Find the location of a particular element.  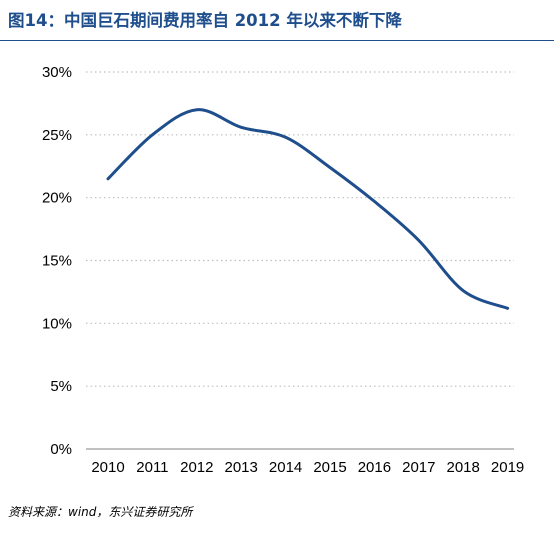

x-tick-label: 2013 is located at coordinates (241, 467).